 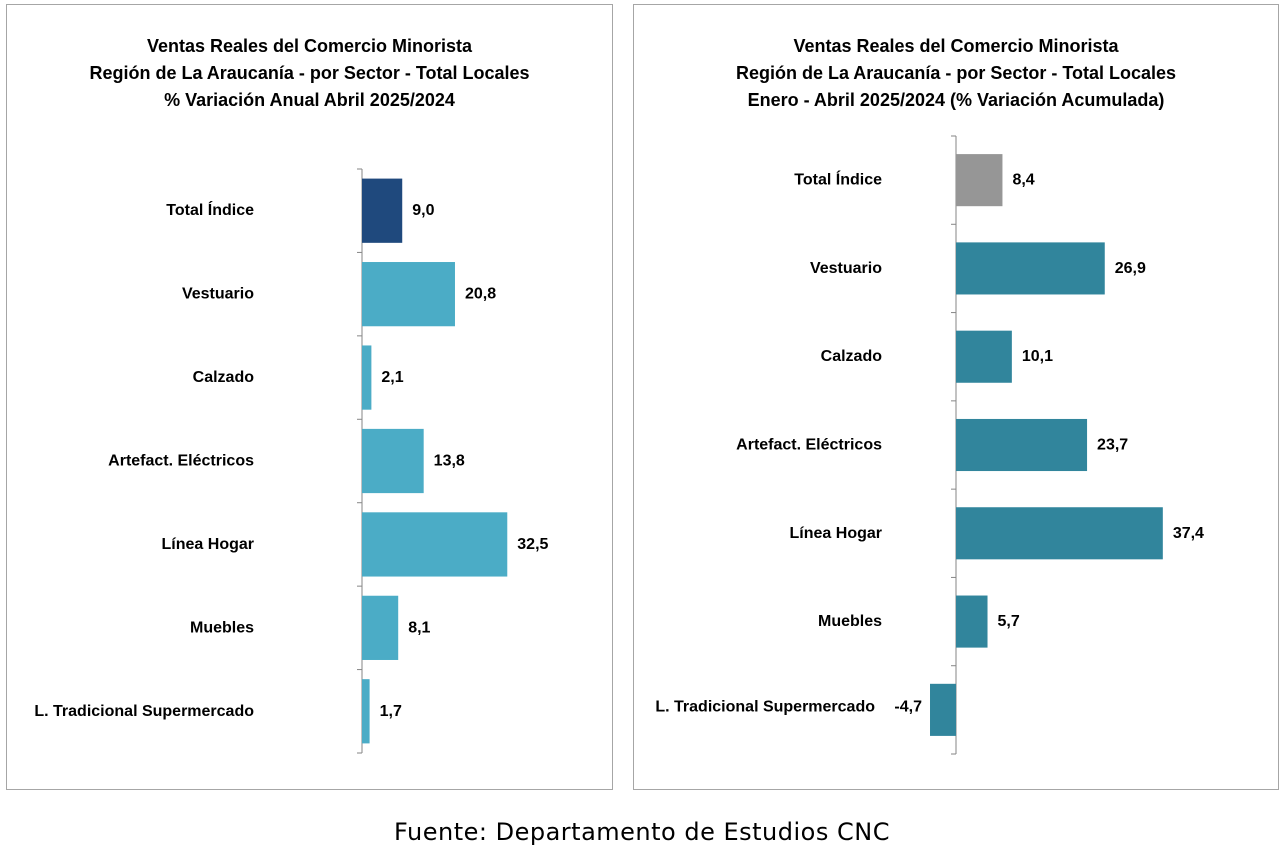 What do you see at coordinates (1023, 180) in the screenshot?
I see `value-label-1: 8,4` at bounding box center [1023, 180].